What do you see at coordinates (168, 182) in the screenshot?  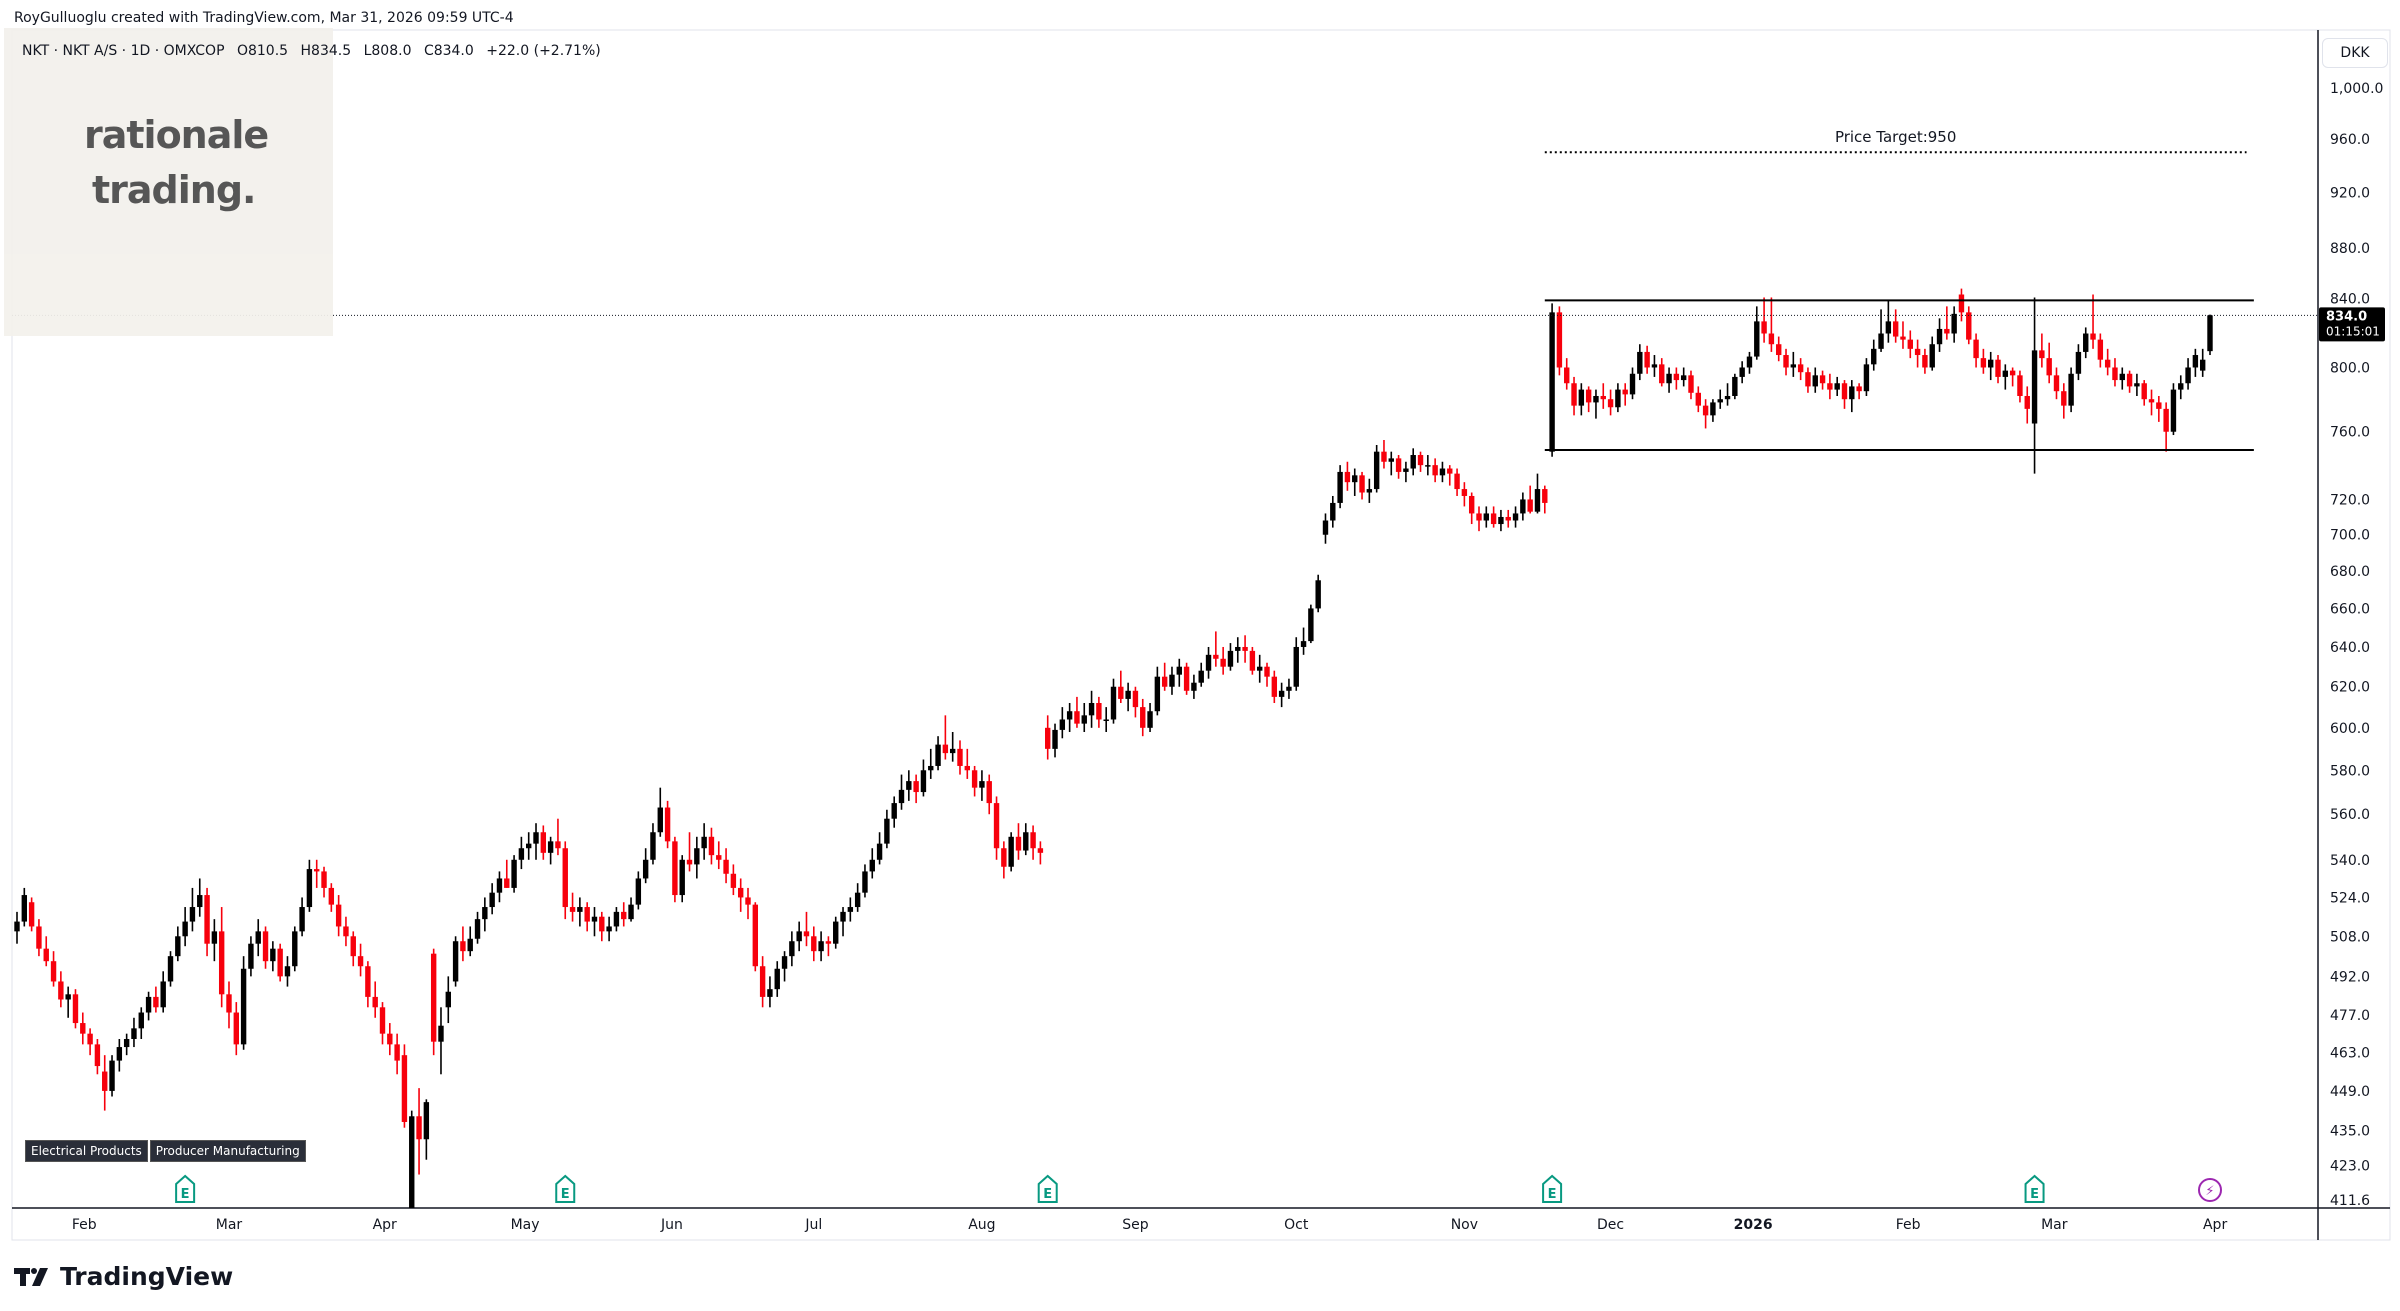 I see `brand-watermark: rationale trading.` at bounding box center [168, 182].